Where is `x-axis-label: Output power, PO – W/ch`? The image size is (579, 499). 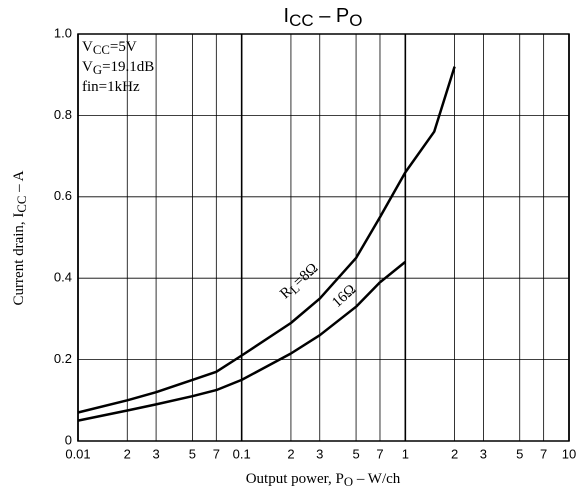
x-axis-label: Output power, PO – W/ch is located at coordinates (323, 480).